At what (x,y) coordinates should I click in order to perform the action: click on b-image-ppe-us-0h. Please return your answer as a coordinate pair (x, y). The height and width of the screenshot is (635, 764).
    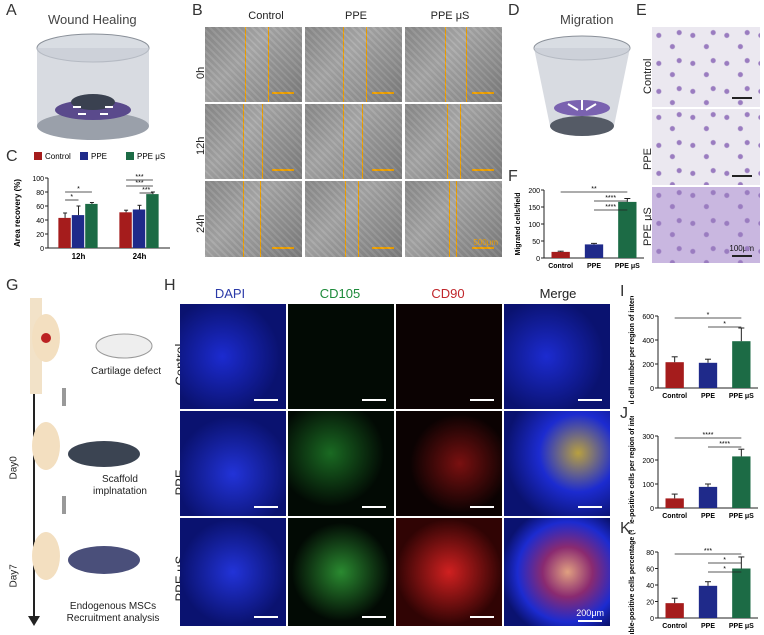
    Looking at the image, I should click on (453, 64).